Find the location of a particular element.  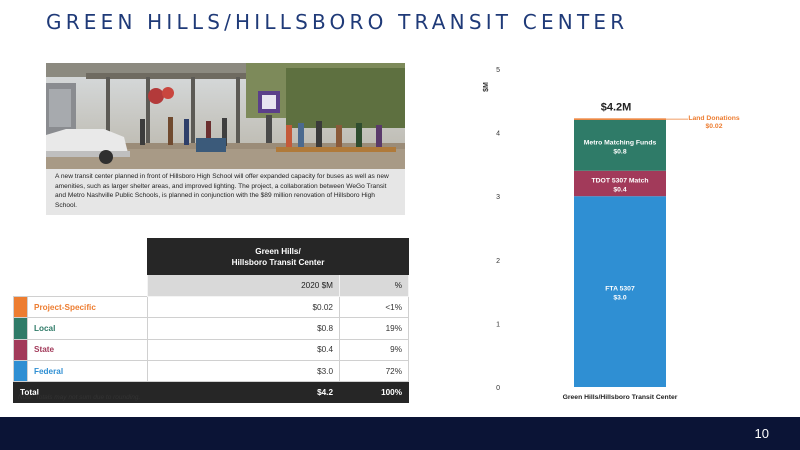

table-row: Project-Specific $0.02 <1% is located at coordinates (211, 307).